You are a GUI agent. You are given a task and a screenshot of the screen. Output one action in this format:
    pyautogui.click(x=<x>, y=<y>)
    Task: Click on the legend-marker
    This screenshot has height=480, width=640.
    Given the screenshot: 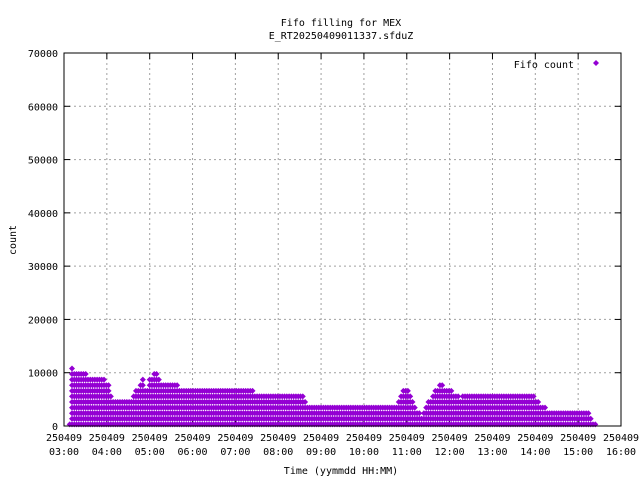 What is the action you would take?
    pyautogui.click(x=596, y=63)
    